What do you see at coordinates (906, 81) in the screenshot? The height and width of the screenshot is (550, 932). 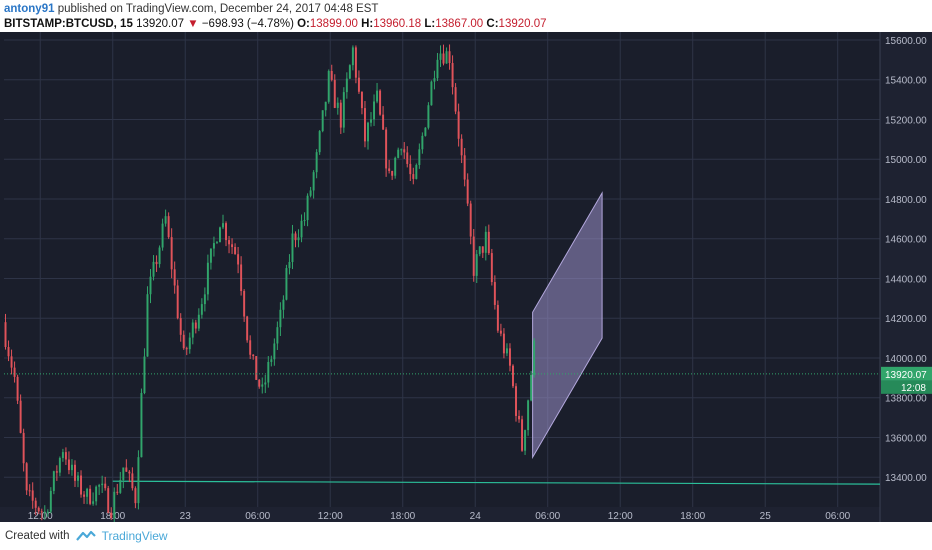 I see `y-tick-label: 15400.00` at bounding box center [906, 81].